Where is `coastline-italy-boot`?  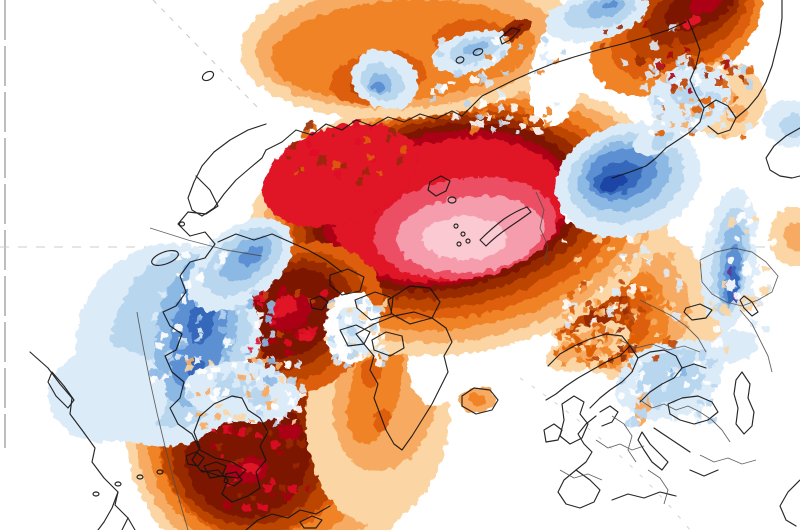
coastline-italy-boot is located at coordinates (653, 451).